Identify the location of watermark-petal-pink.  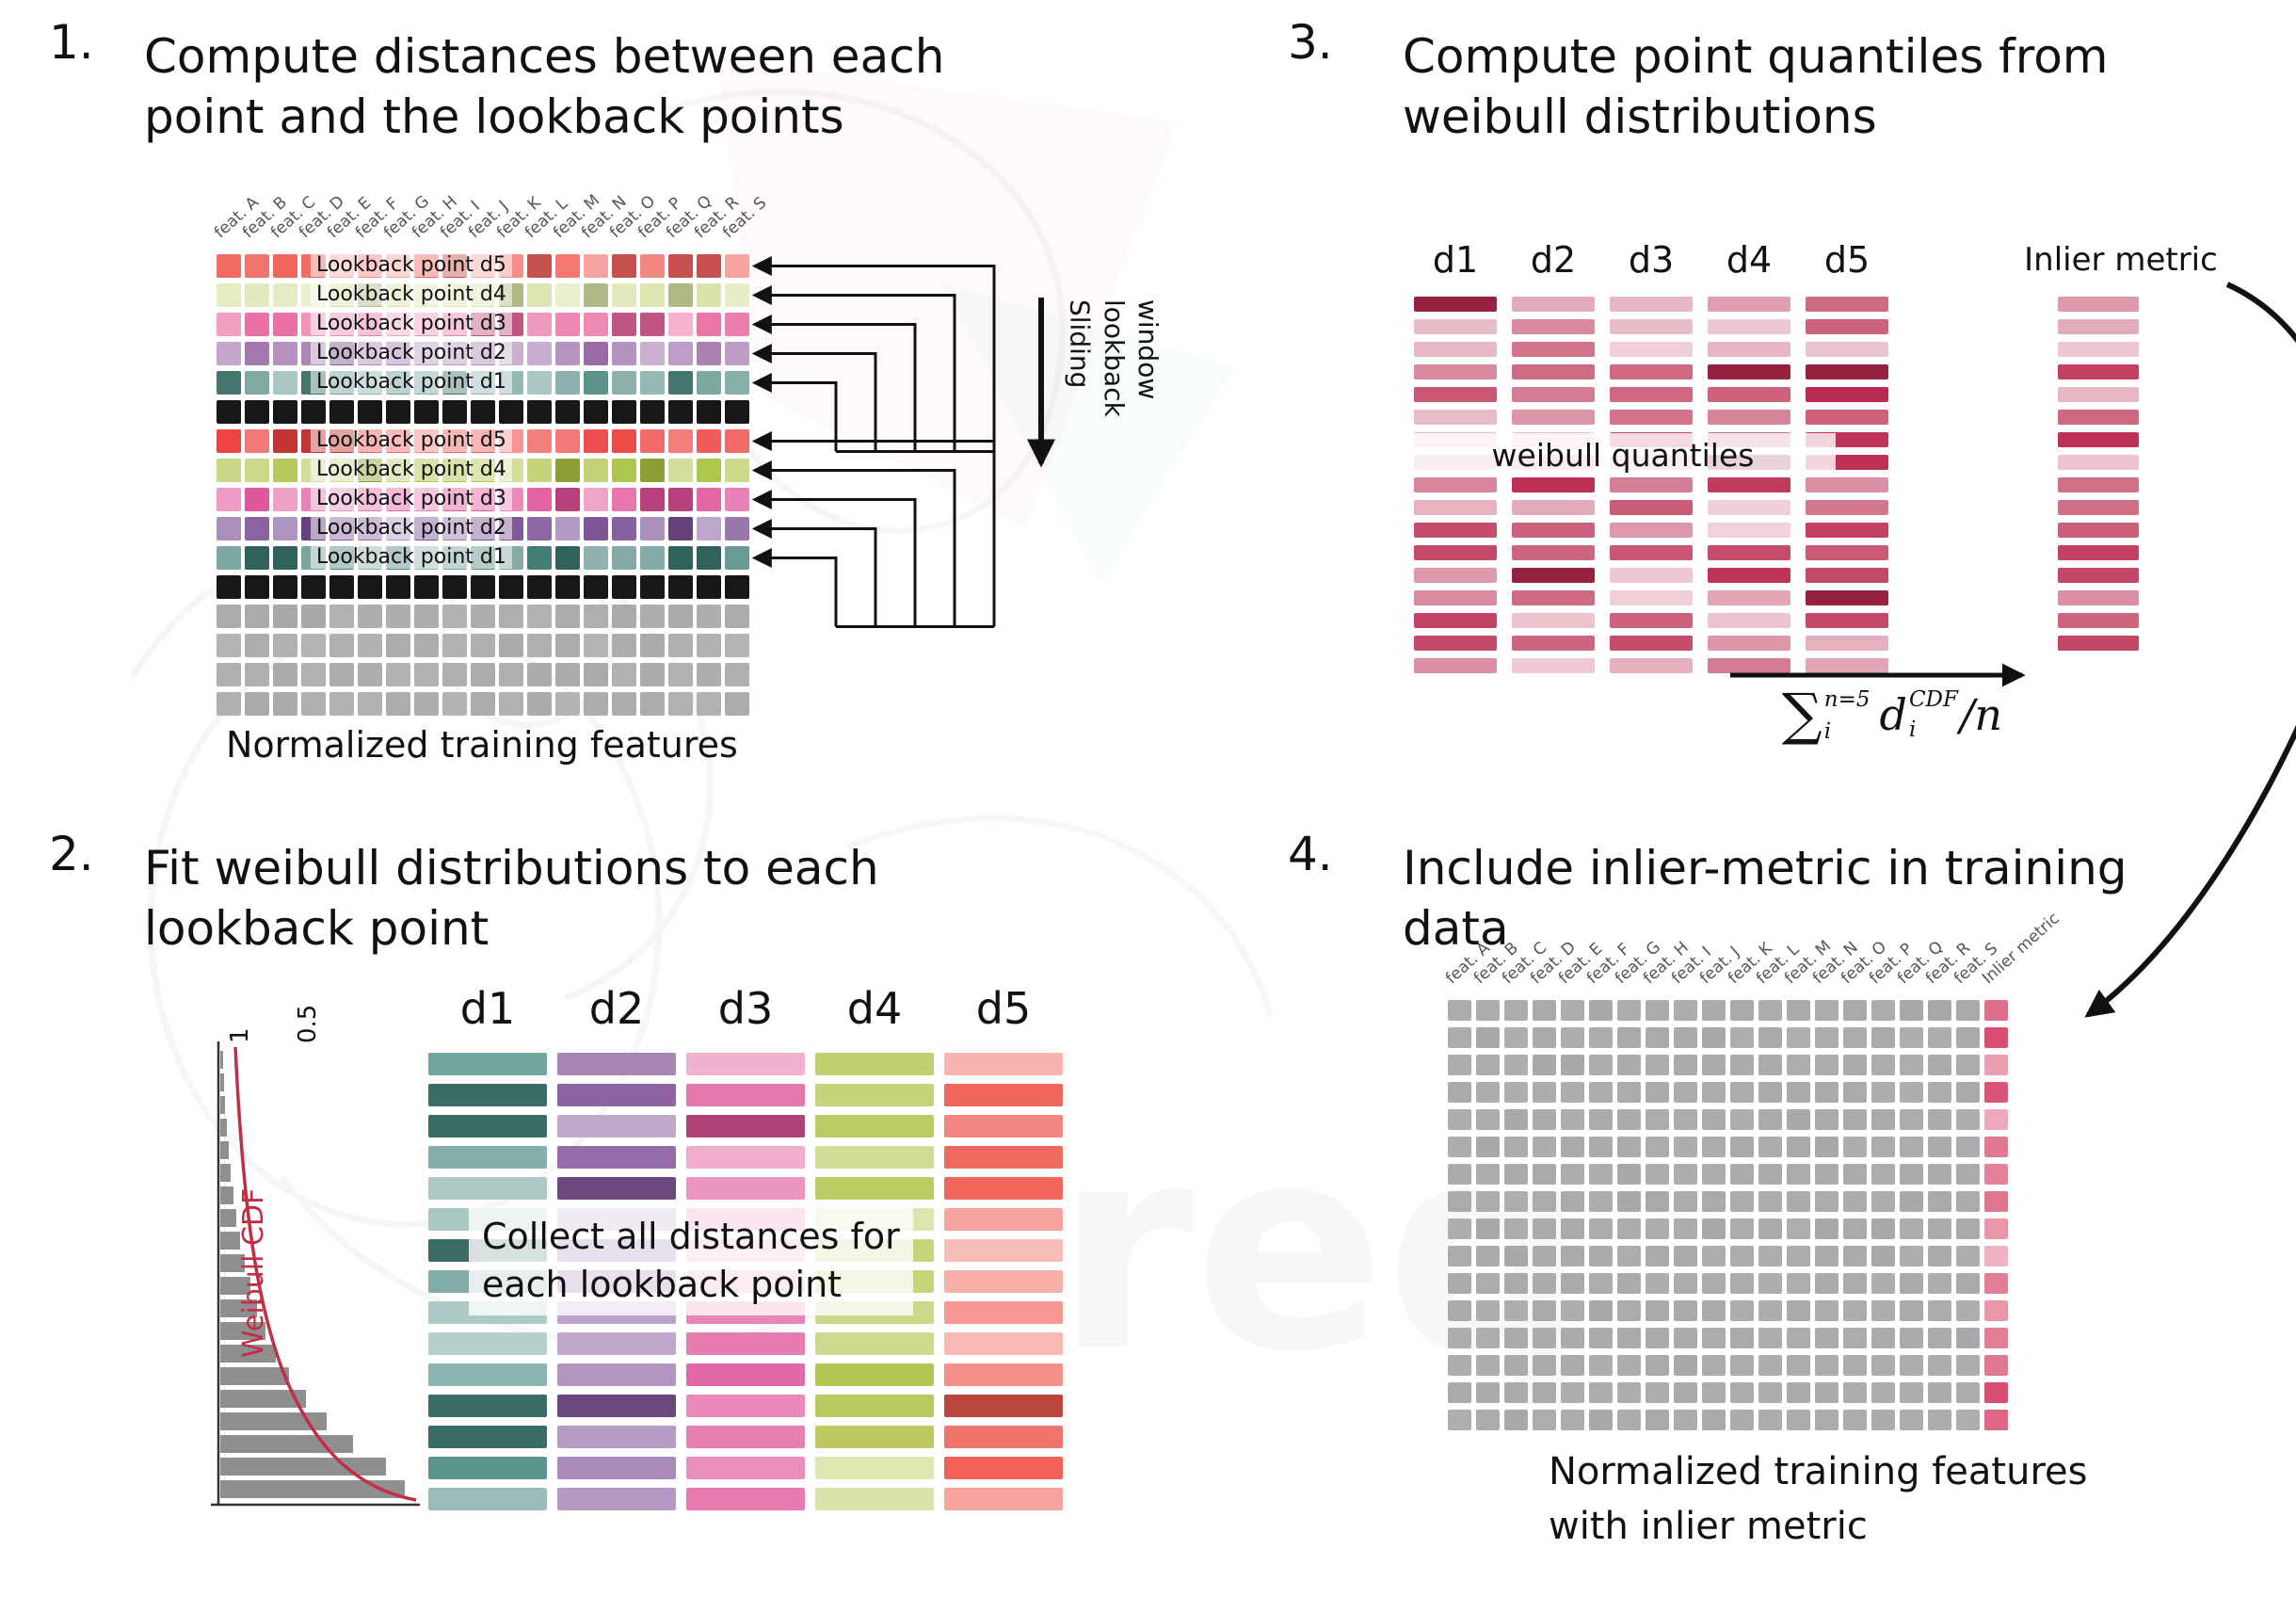
(946, 291).